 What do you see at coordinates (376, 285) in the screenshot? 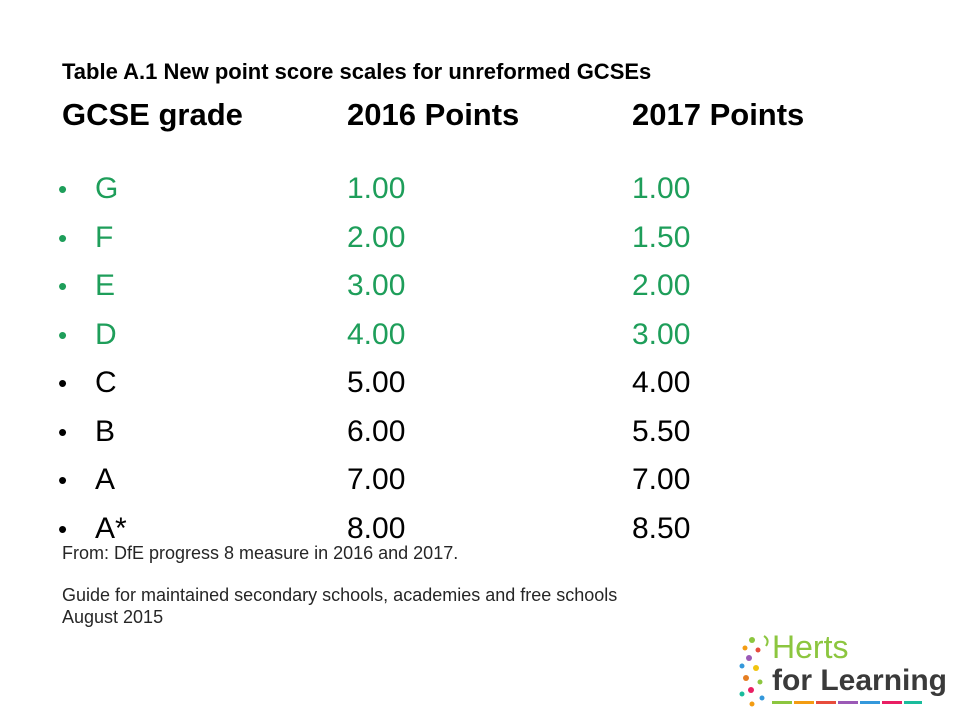
I see `points-2016: 3.00` at bounding box center [376, 285].